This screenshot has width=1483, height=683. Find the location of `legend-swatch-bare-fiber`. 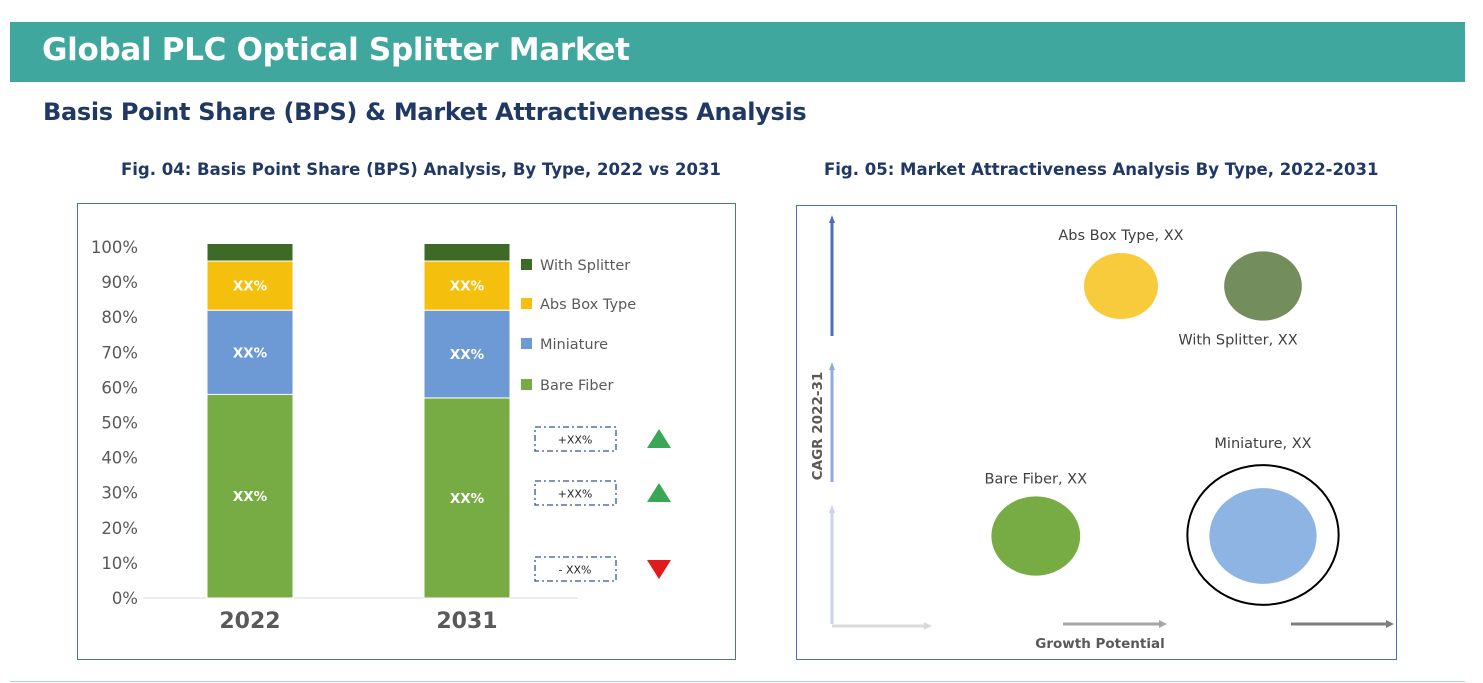

legend-swatch-bare-fiber is located at coordinates (526, 384).